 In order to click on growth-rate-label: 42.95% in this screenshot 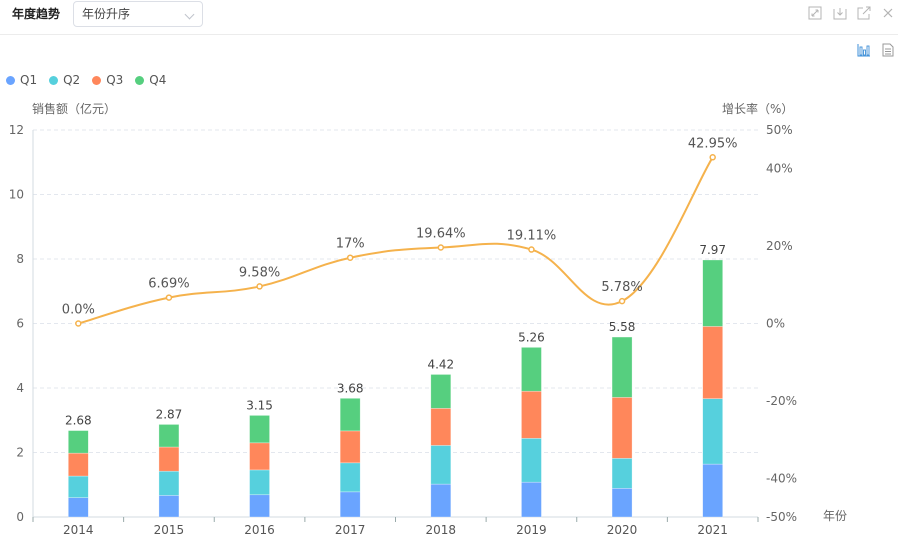, I will do `click(713, 143)`.